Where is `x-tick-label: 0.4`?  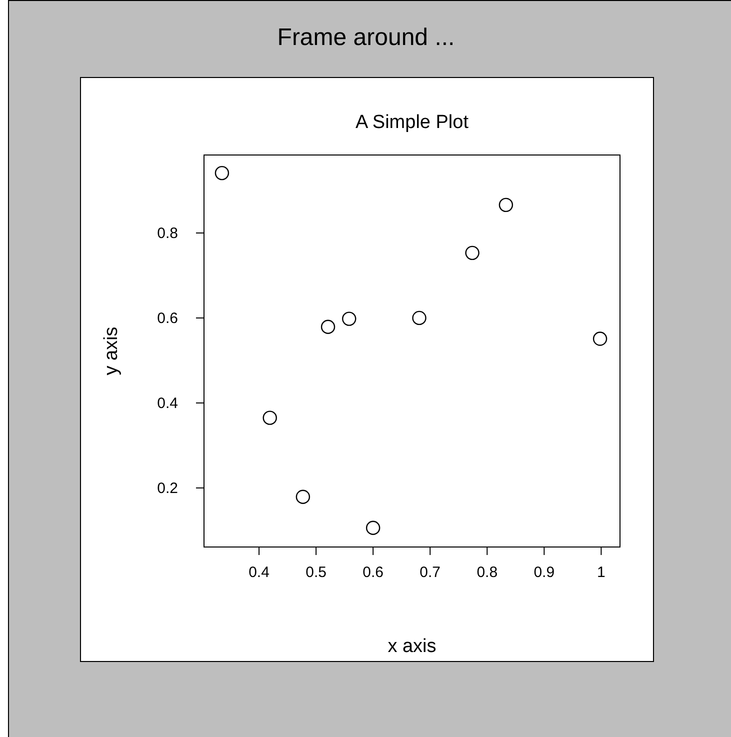
x-tick-label: 0.4 is located at coordinates (259, 572).